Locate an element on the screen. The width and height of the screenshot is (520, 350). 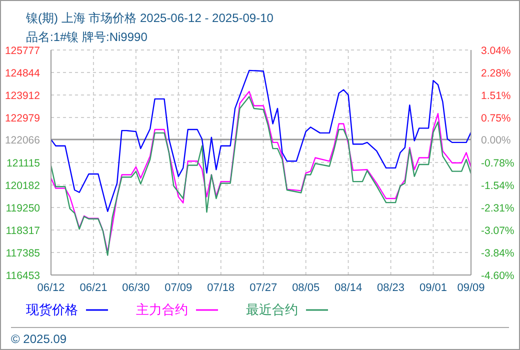
x-tick-label: 07/09 is located at coordinates (178, 288).